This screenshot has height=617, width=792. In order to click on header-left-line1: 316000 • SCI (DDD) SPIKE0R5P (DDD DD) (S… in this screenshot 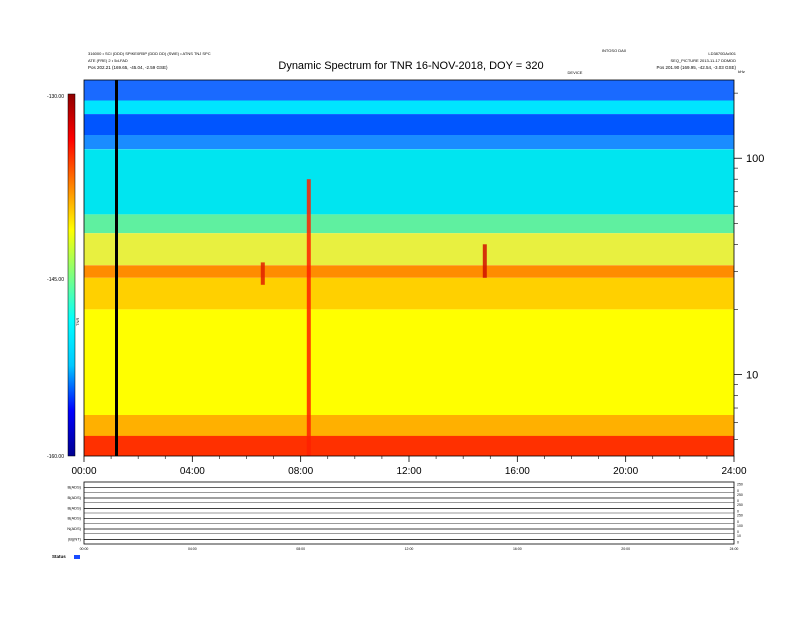, I will do `click(149, 53)`.